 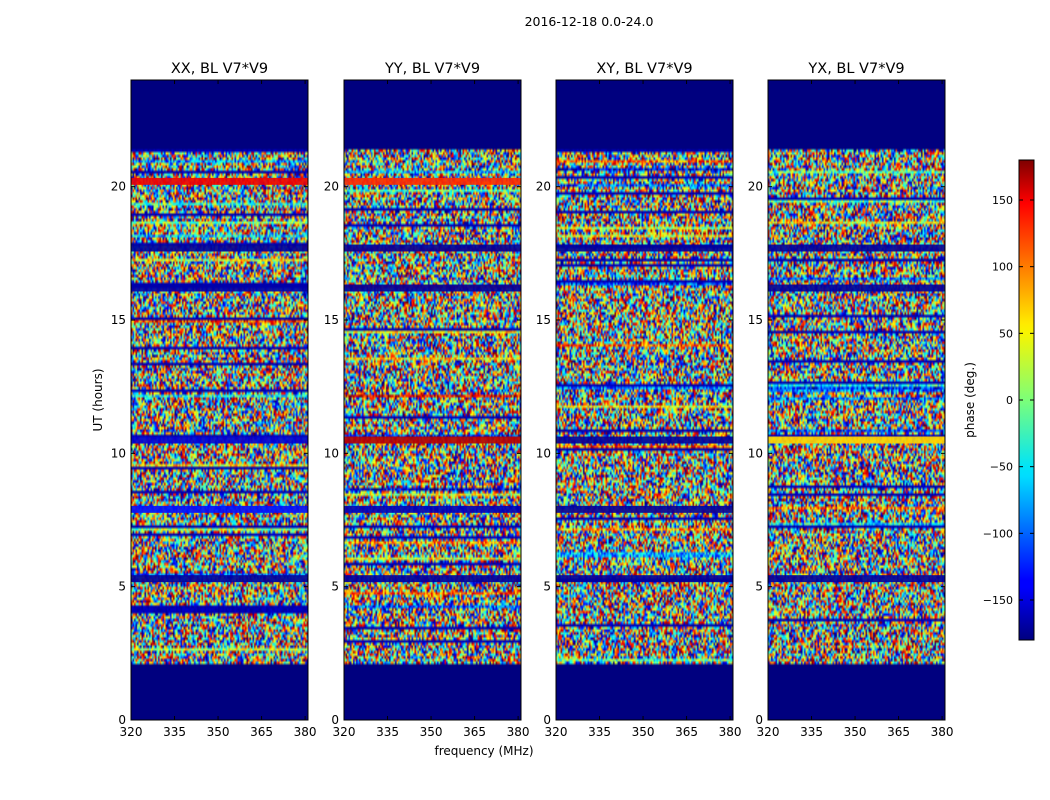 What do you see at coordinates (998, 533) in the screenshot?
I see `colorbar-tick-label: −100` at bounding box center [998, 533].